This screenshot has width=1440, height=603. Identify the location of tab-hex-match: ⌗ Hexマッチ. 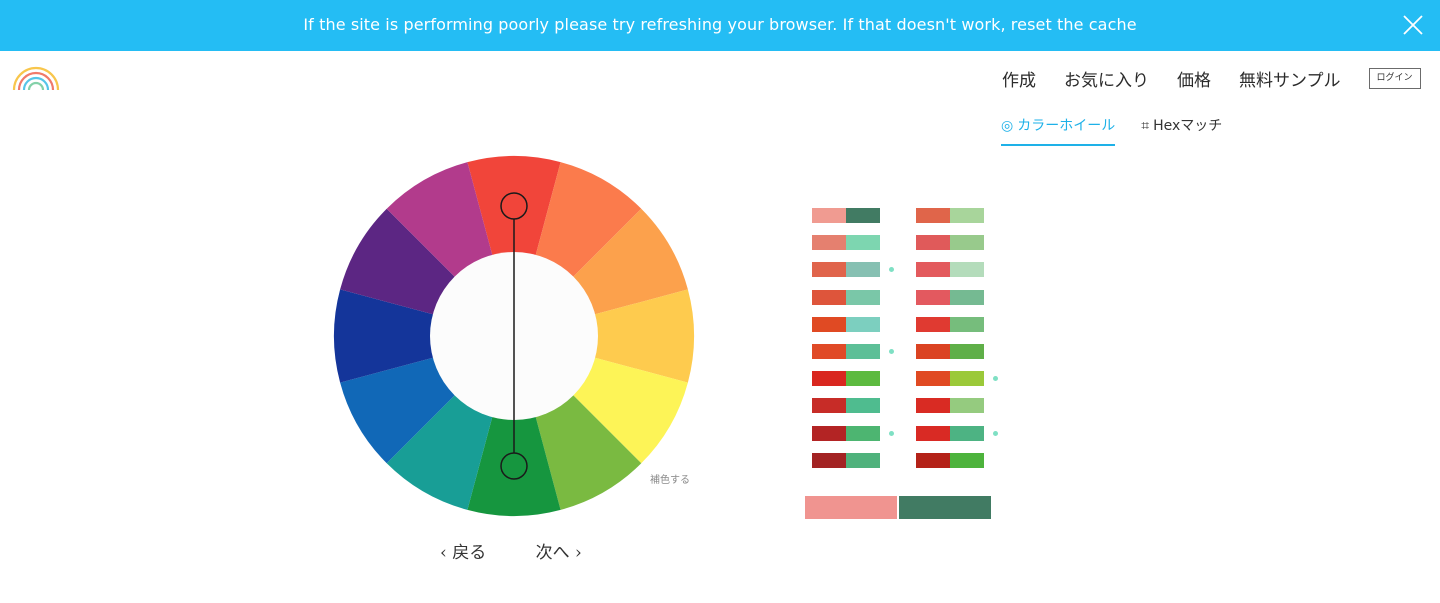
(1181, 130).